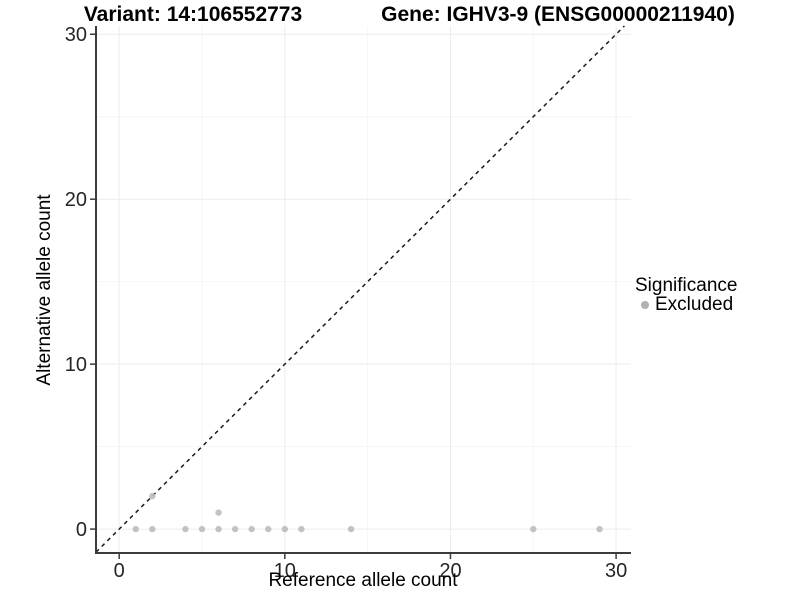  What do you see at coordinates (558, 14) in the screenshot?
I see `plot-title-gene: Gene: IGHV3-9 (ENSG00000211940)` at bounding box center [558, 14].